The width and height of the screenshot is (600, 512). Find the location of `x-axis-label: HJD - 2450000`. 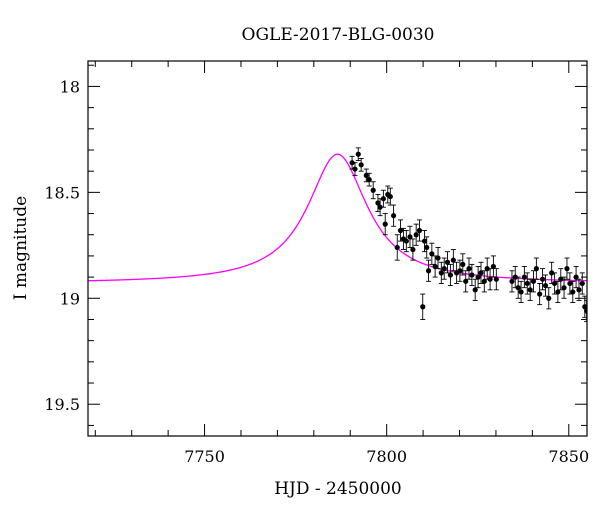

x-axis-label: HJD - 2450000 is located at coordinates (338, 489).